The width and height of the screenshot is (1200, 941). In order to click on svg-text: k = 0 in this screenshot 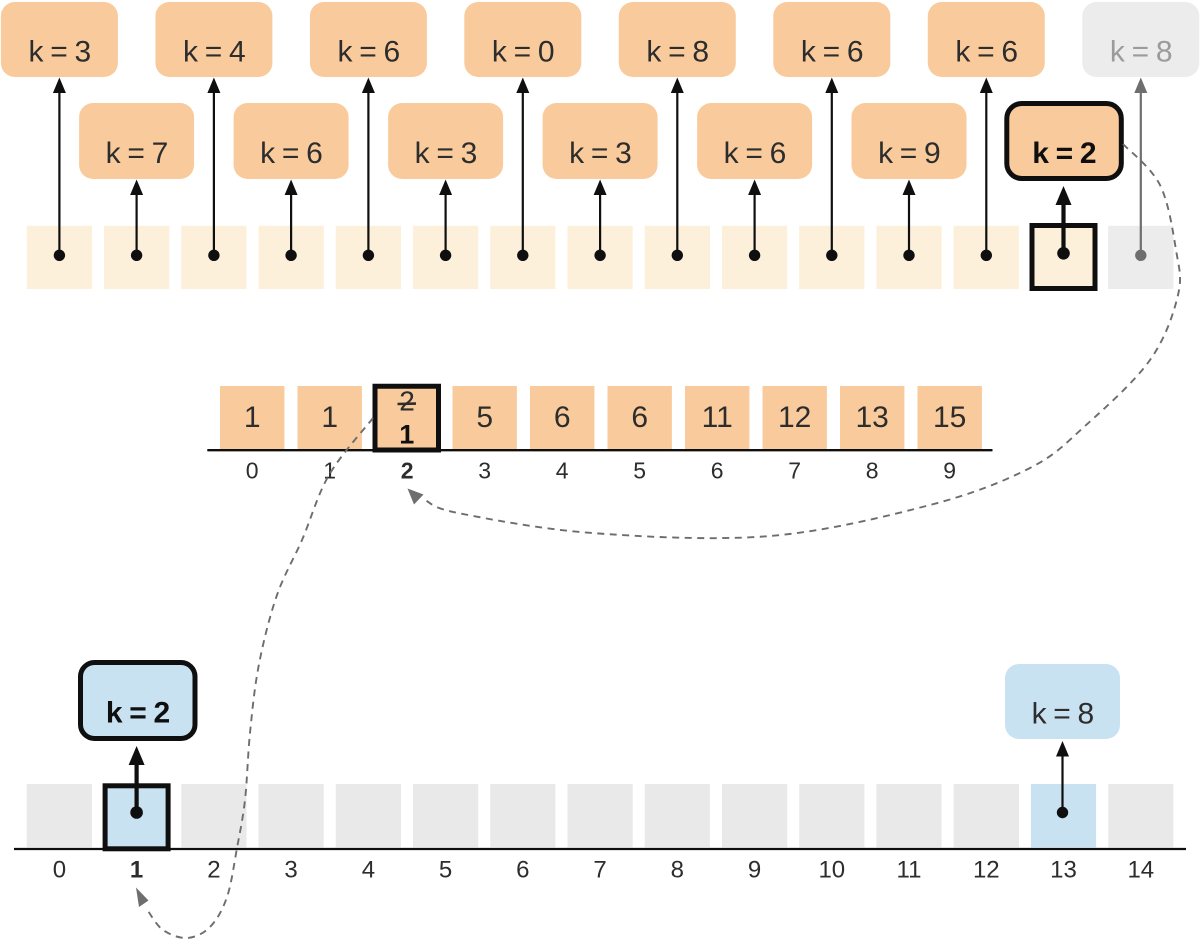, I will do `click(523, 52)`.